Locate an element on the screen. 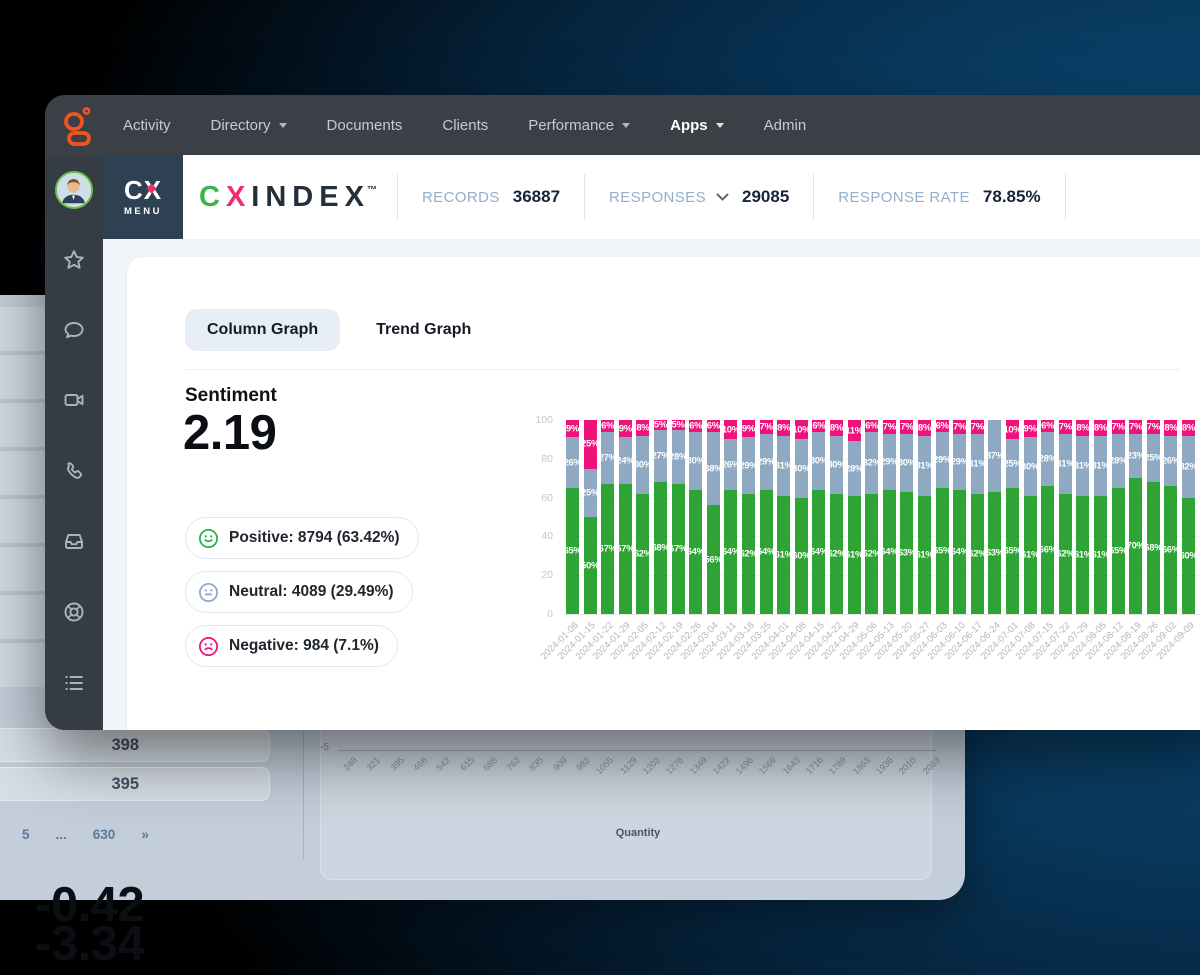 The width and height of the screenshot is (1200, 975). star-icon is located at coordinates (74, 260).